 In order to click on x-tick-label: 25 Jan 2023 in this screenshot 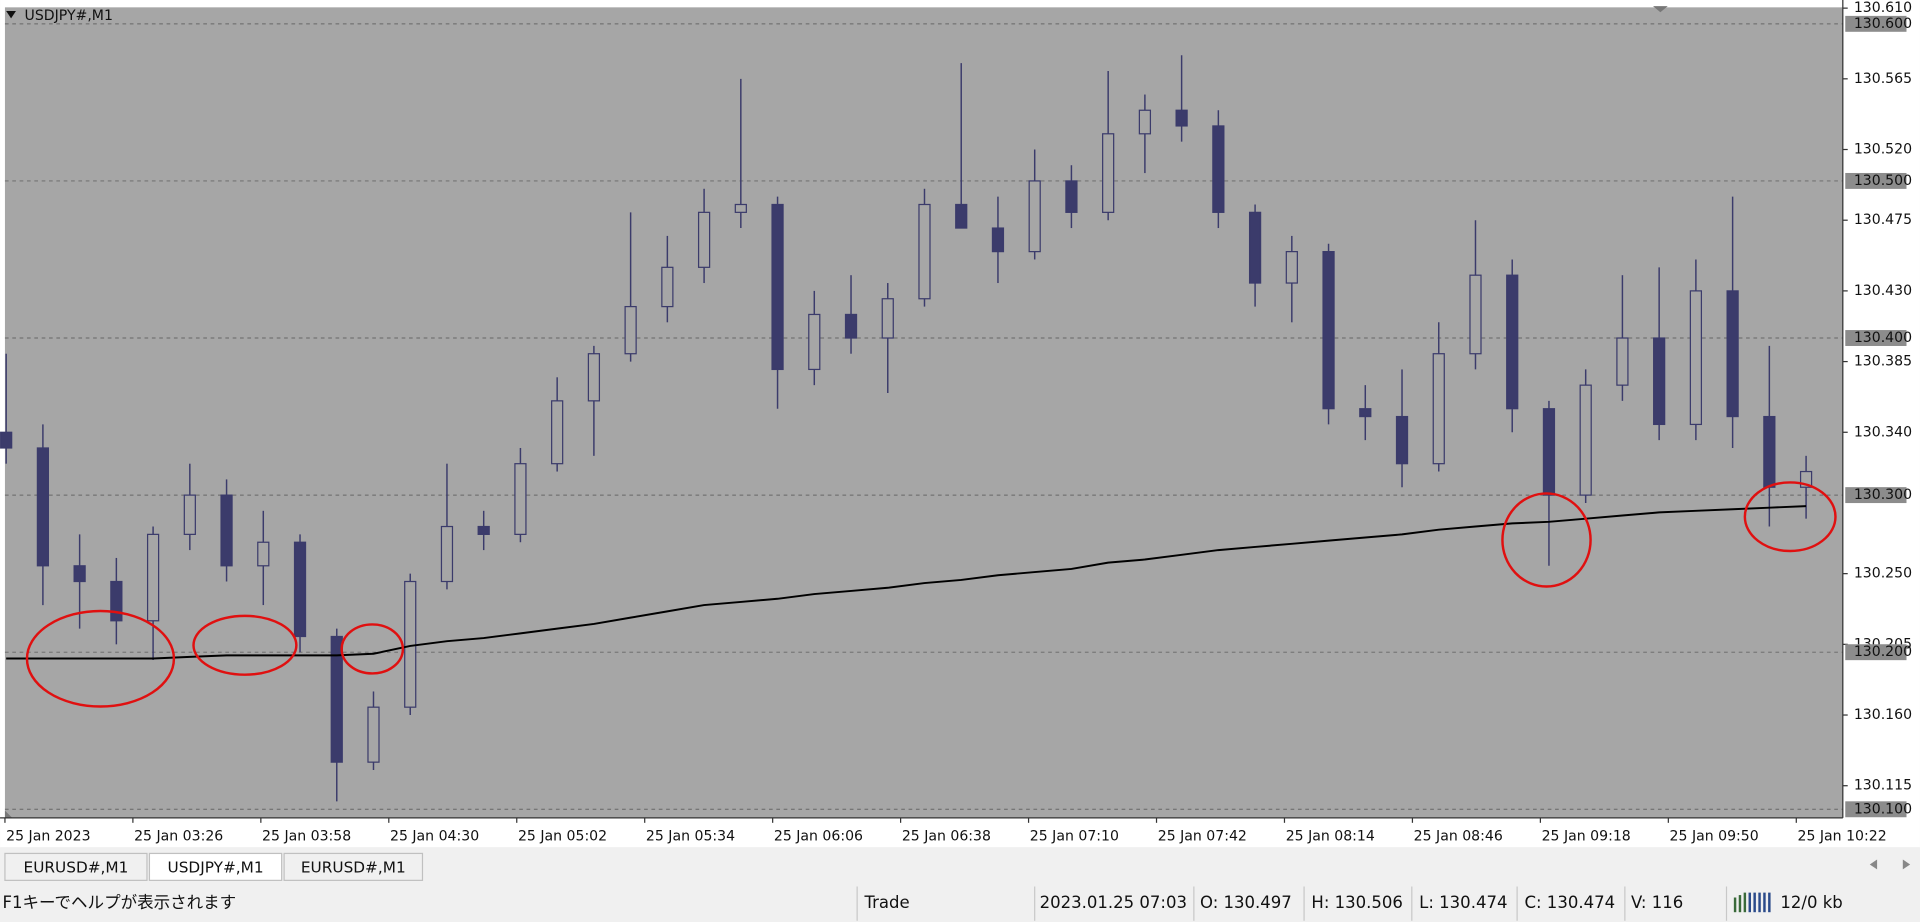, I will do `click(48, 836)`.